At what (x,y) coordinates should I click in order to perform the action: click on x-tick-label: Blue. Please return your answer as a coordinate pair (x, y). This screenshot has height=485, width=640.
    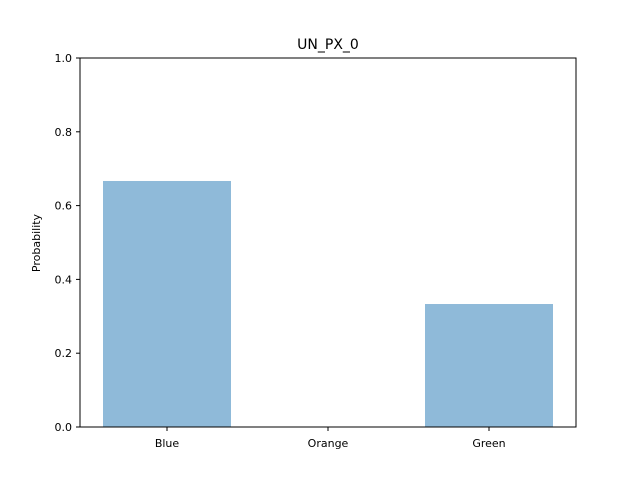
    Looking at the image, I should click on (167, 443).